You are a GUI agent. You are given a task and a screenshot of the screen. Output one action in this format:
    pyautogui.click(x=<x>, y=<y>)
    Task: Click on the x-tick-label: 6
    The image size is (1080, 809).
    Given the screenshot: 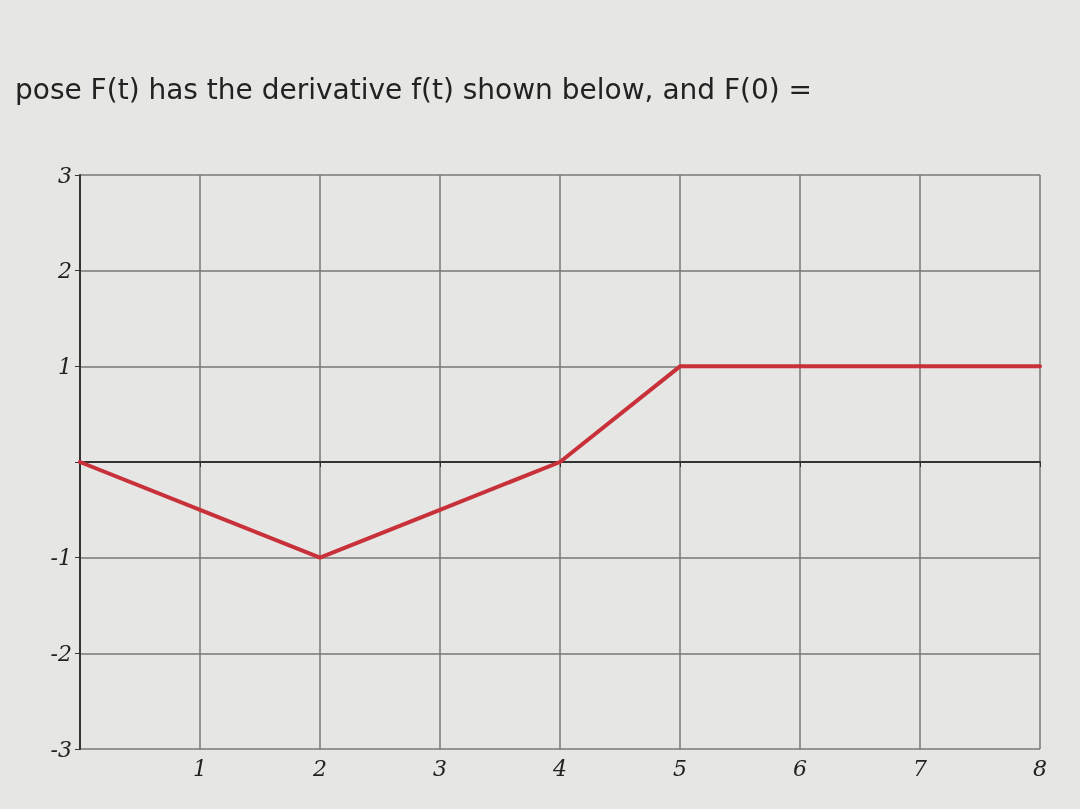 What is the action you would take?
    pyautogui.click(x=800, y=768)
    